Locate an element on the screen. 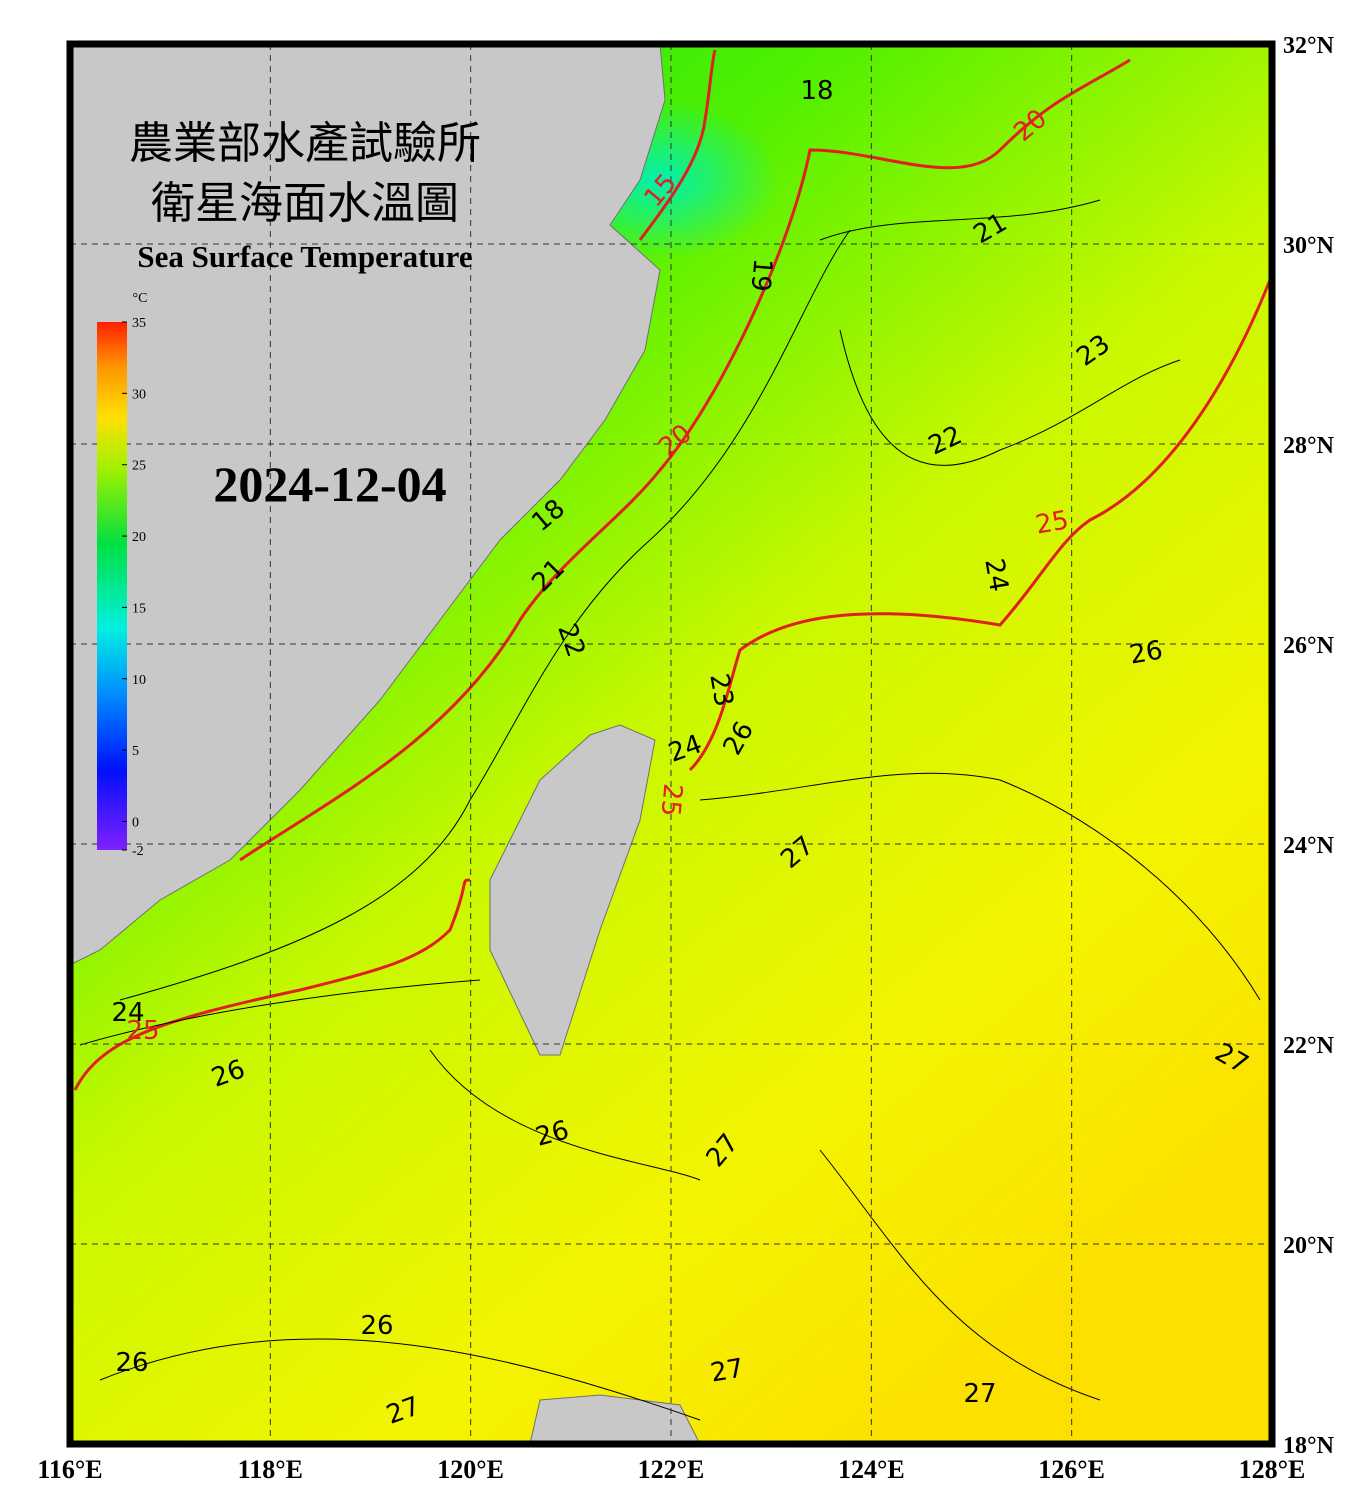  x-tick-label: 124°E is located at coordinates (871, 1469).